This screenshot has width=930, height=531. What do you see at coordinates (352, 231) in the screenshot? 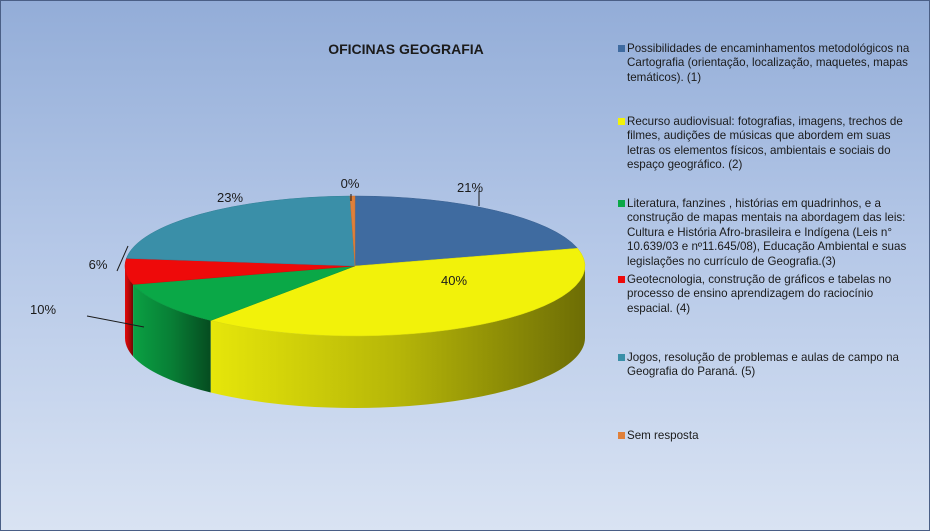
I see `slice-6-sem-resposta` at bounding box center [352, 231].